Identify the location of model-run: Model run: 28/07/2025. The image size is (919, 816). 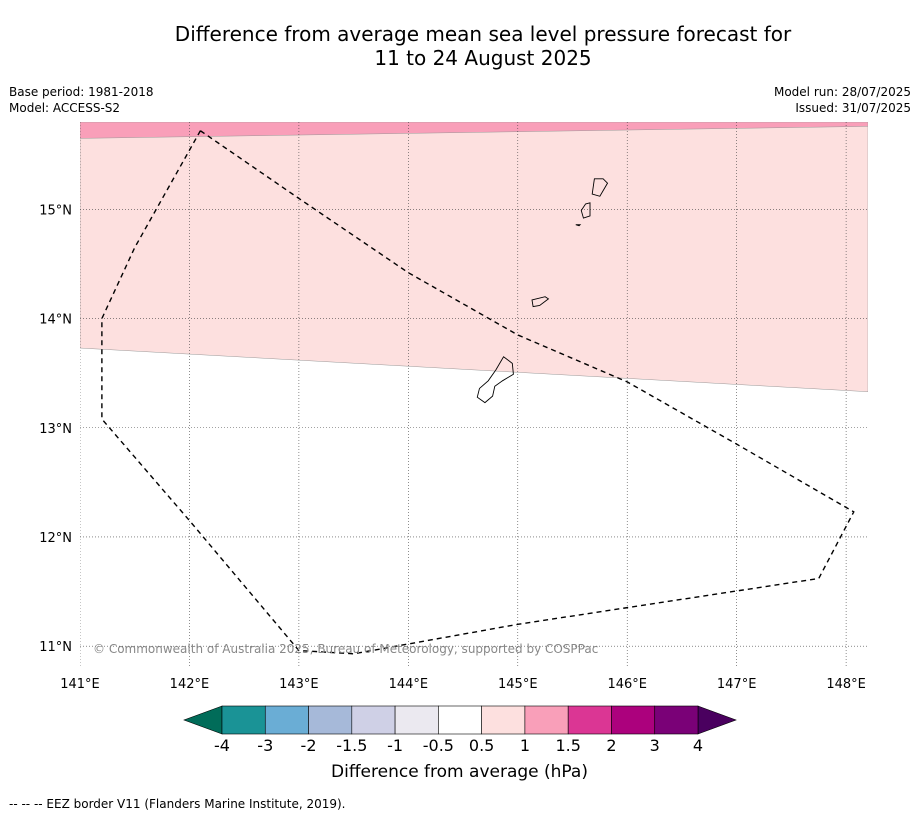
(842, 92).